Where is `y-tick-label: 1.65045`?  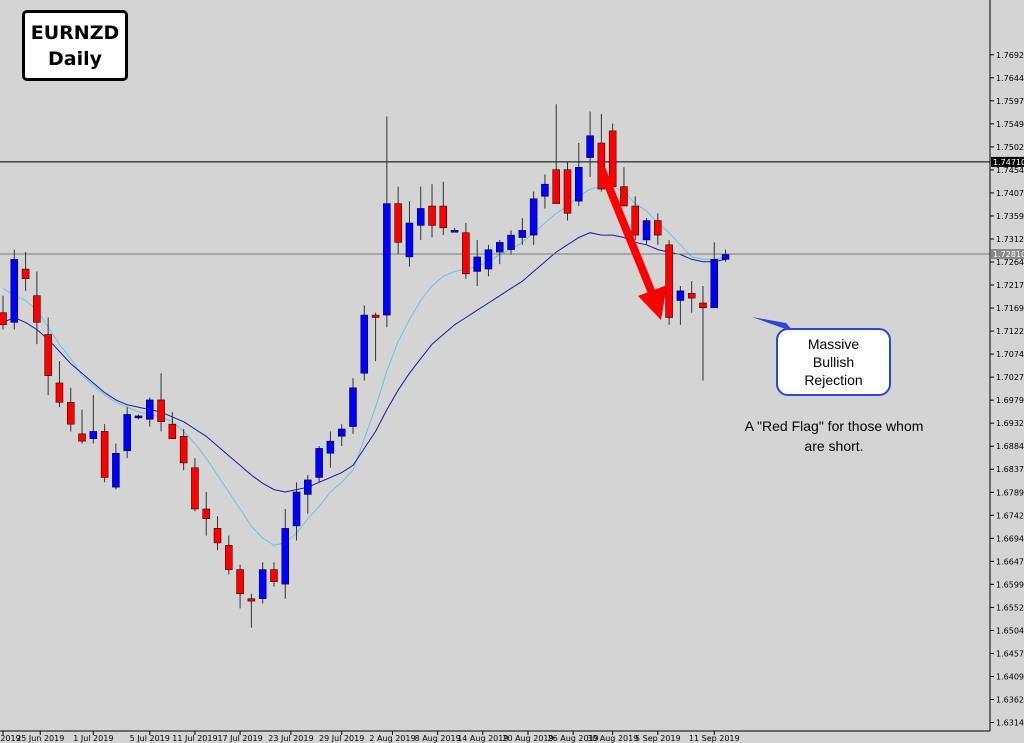
y-tick-label: 1.65045 is located at coordinates (1010, 630).